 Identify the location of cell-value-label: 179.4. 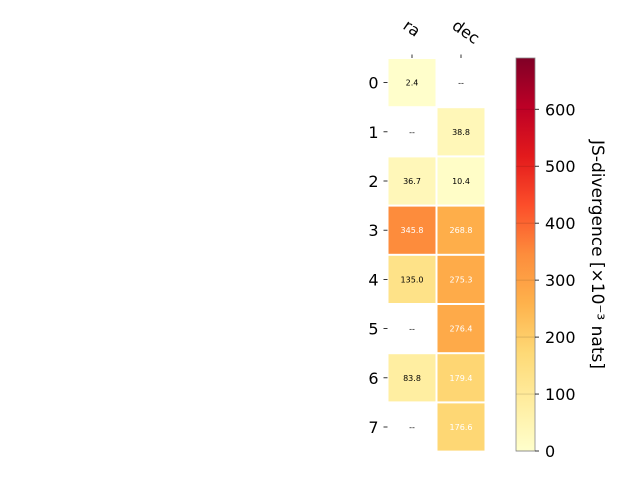
(461, 378).